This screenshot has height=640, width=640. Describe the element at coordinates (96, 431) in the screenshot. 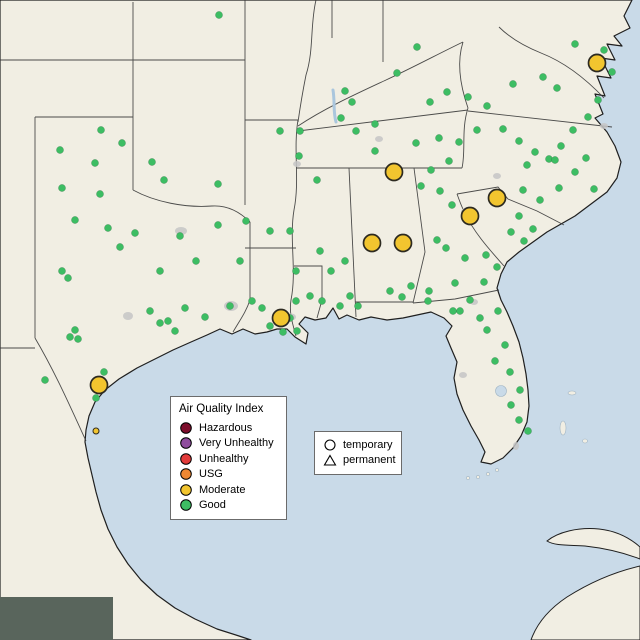

I see `station-marker-moderate-small` at that location.